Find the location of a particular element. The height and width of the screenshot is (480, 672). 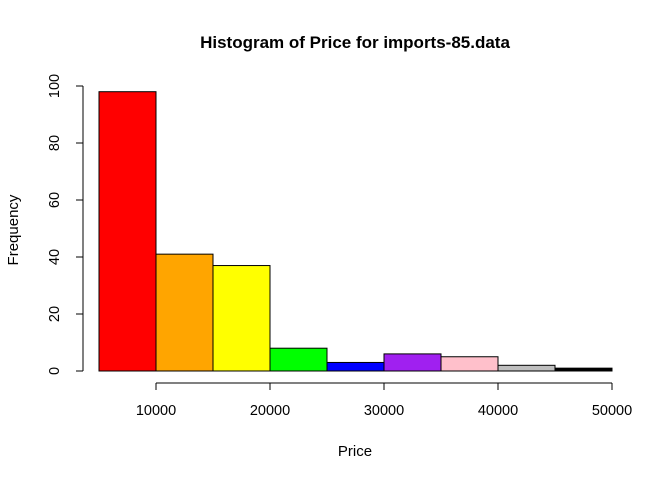

x-tick-label: 50000 is located at coordinates (612, 411).